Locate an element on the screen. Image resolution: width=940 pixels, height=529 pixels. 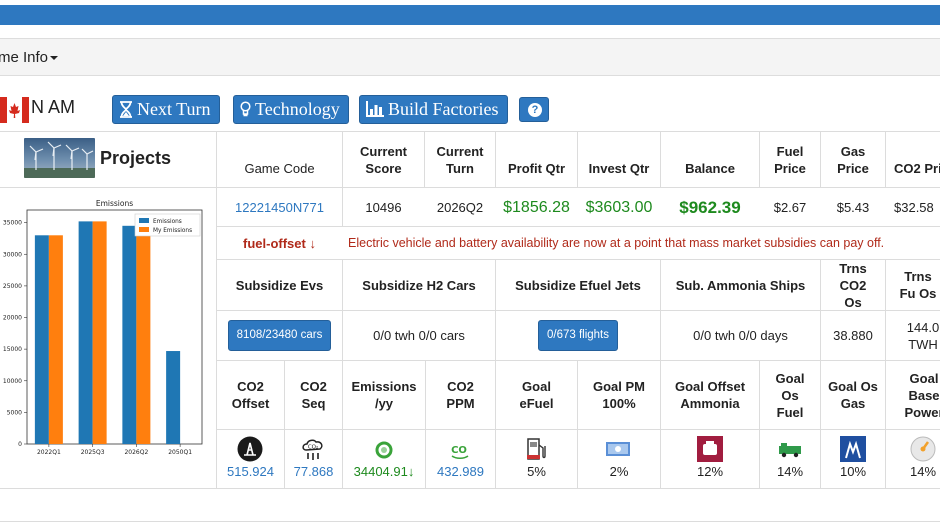
emissions-yy-header: Emissions /yy is located at coordinates (384, 395).